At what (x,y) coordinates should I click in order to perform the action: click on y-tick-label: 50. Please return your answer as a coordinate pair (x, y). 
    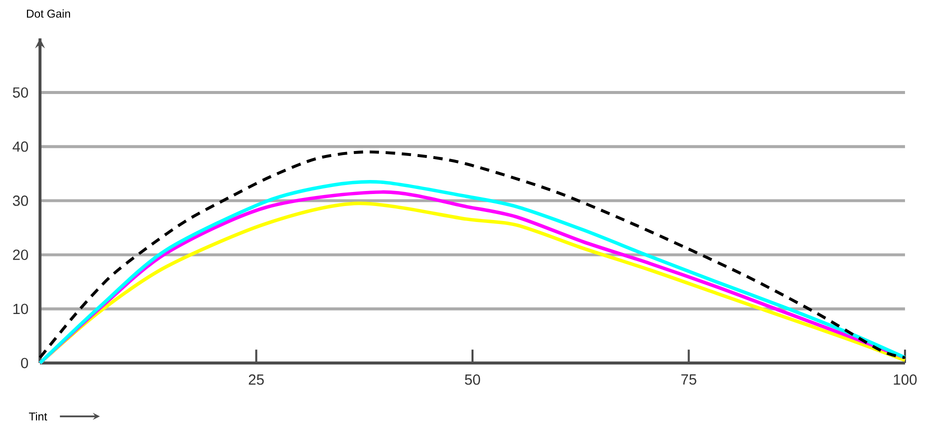
    Looking at the image, I should click on (20, 92).